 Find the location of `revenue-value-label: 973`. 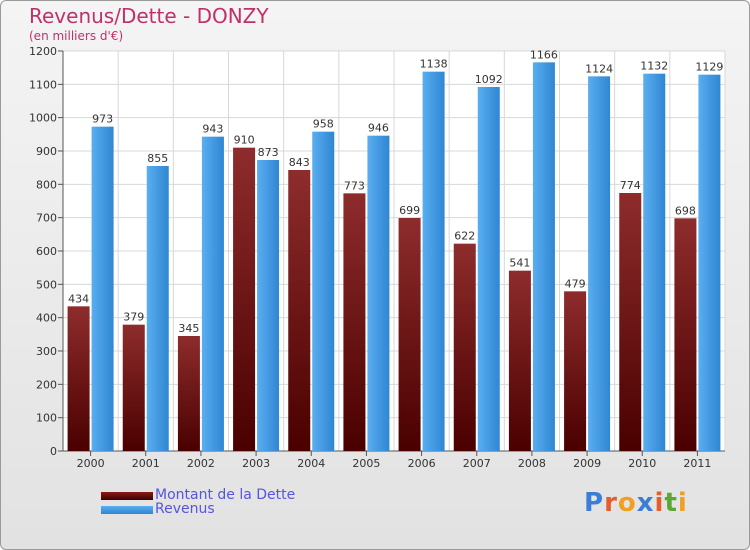

revenue-value-label: 973 is located at coordinates (102, 119).